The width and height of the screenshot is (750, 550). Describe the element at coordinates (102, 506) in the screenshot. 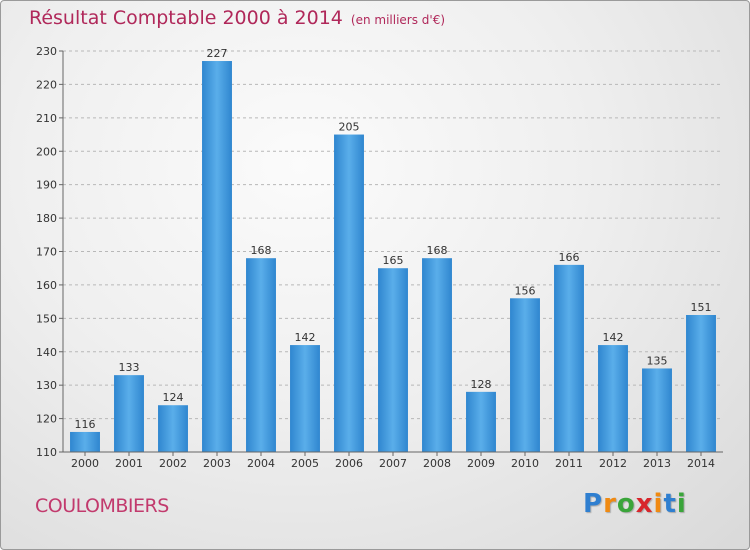

I see `commune-name: COULOMBIERS` at that location.